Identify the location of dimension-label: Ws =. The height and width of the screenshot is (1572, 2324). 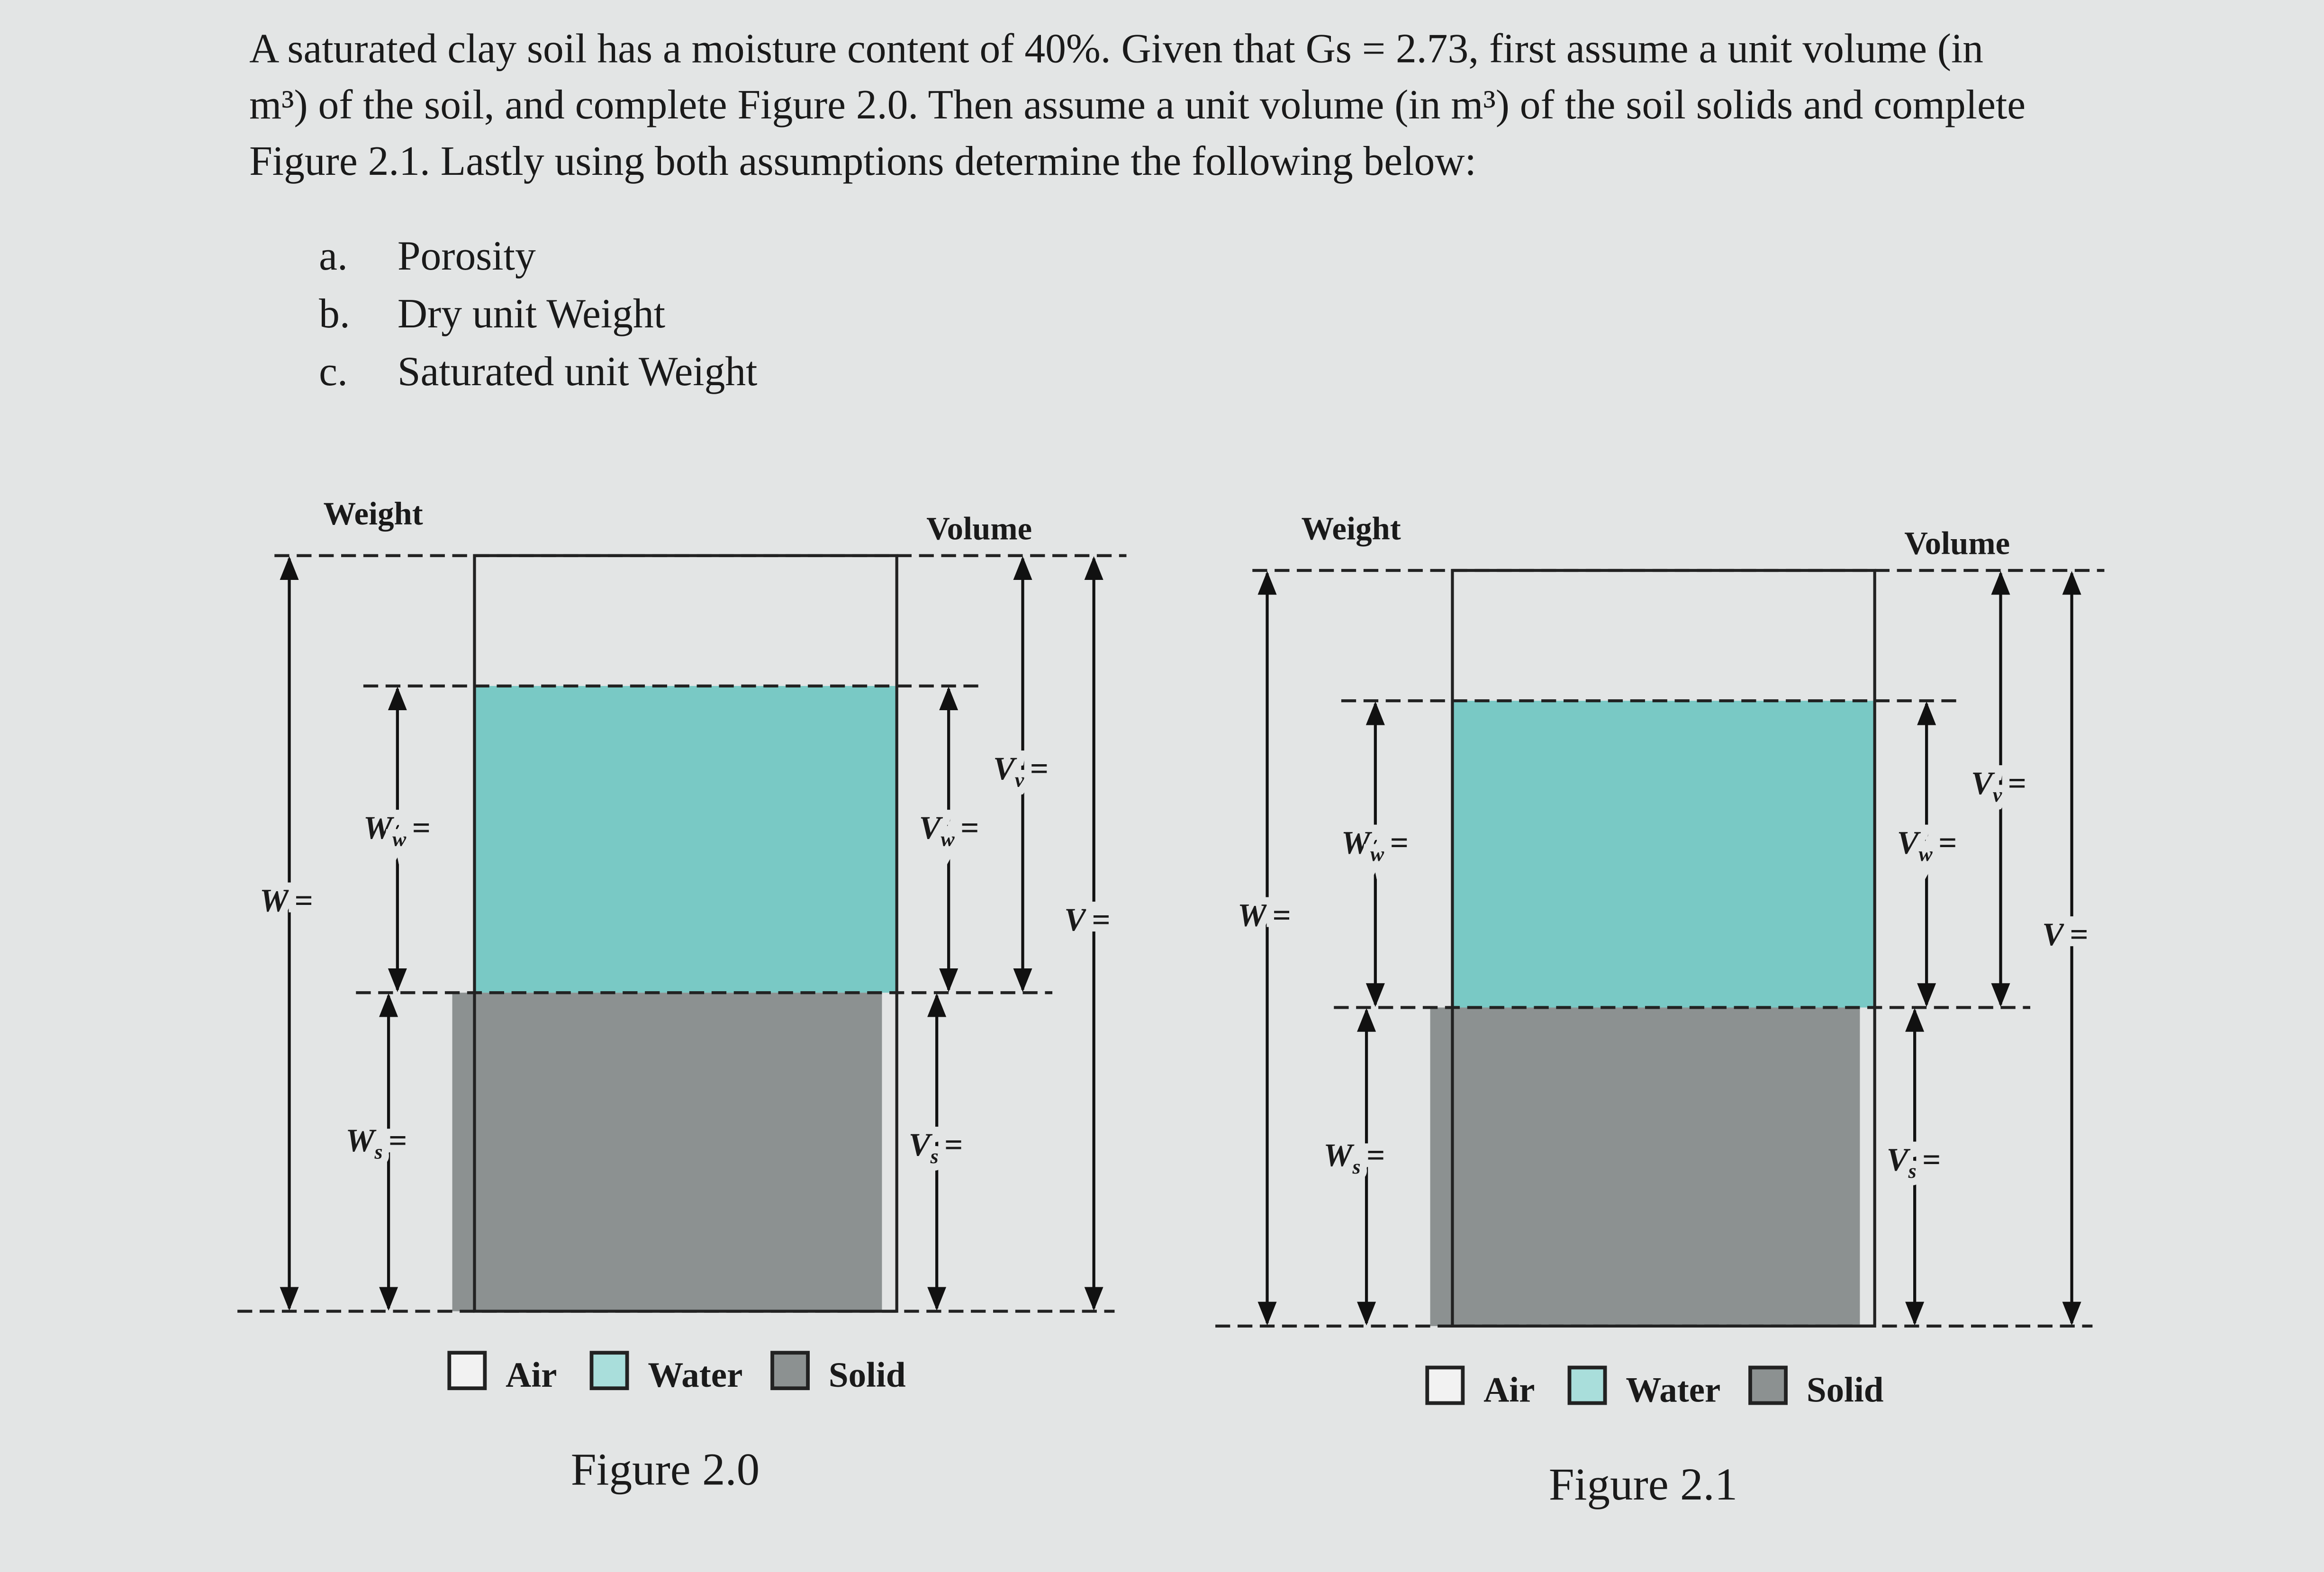
(1354, 1158).